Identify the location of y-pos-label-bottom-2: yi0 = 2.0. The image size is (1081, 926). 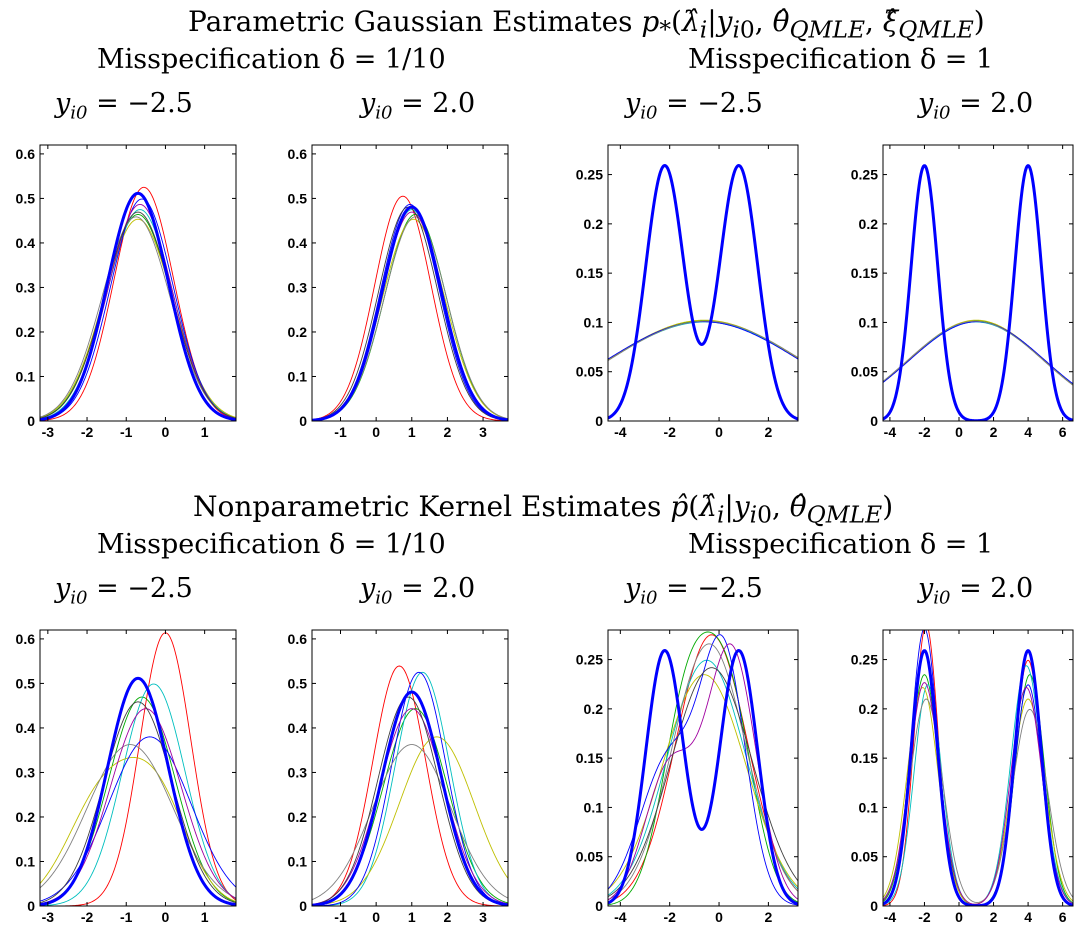
(976, 591).